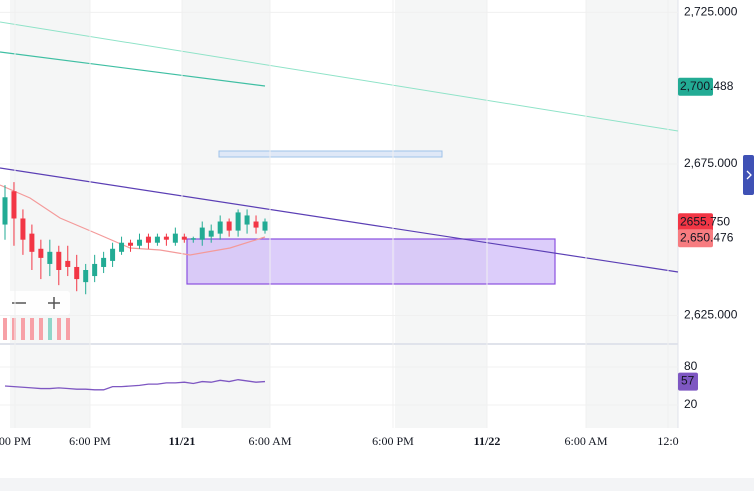 Image resolution: width=754 pixels, height=491 pixels. Describe the element at coordinates (711, 315) in the screenshot. I see `y-tick-label: 2,625.000` at that location.